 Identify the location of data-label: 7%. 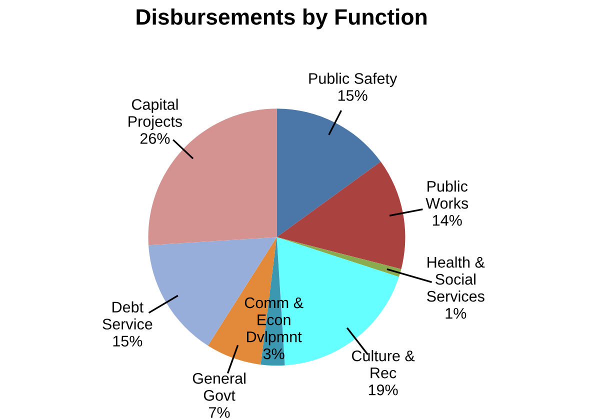
(219, 412).